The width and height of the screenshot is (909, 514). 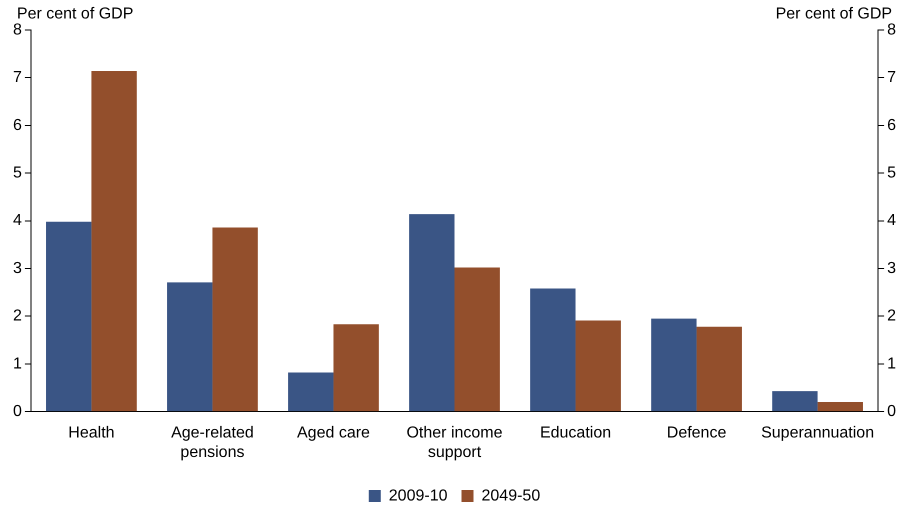 I want to click on legend-label: 2049-50, so click(x=511, y=495).